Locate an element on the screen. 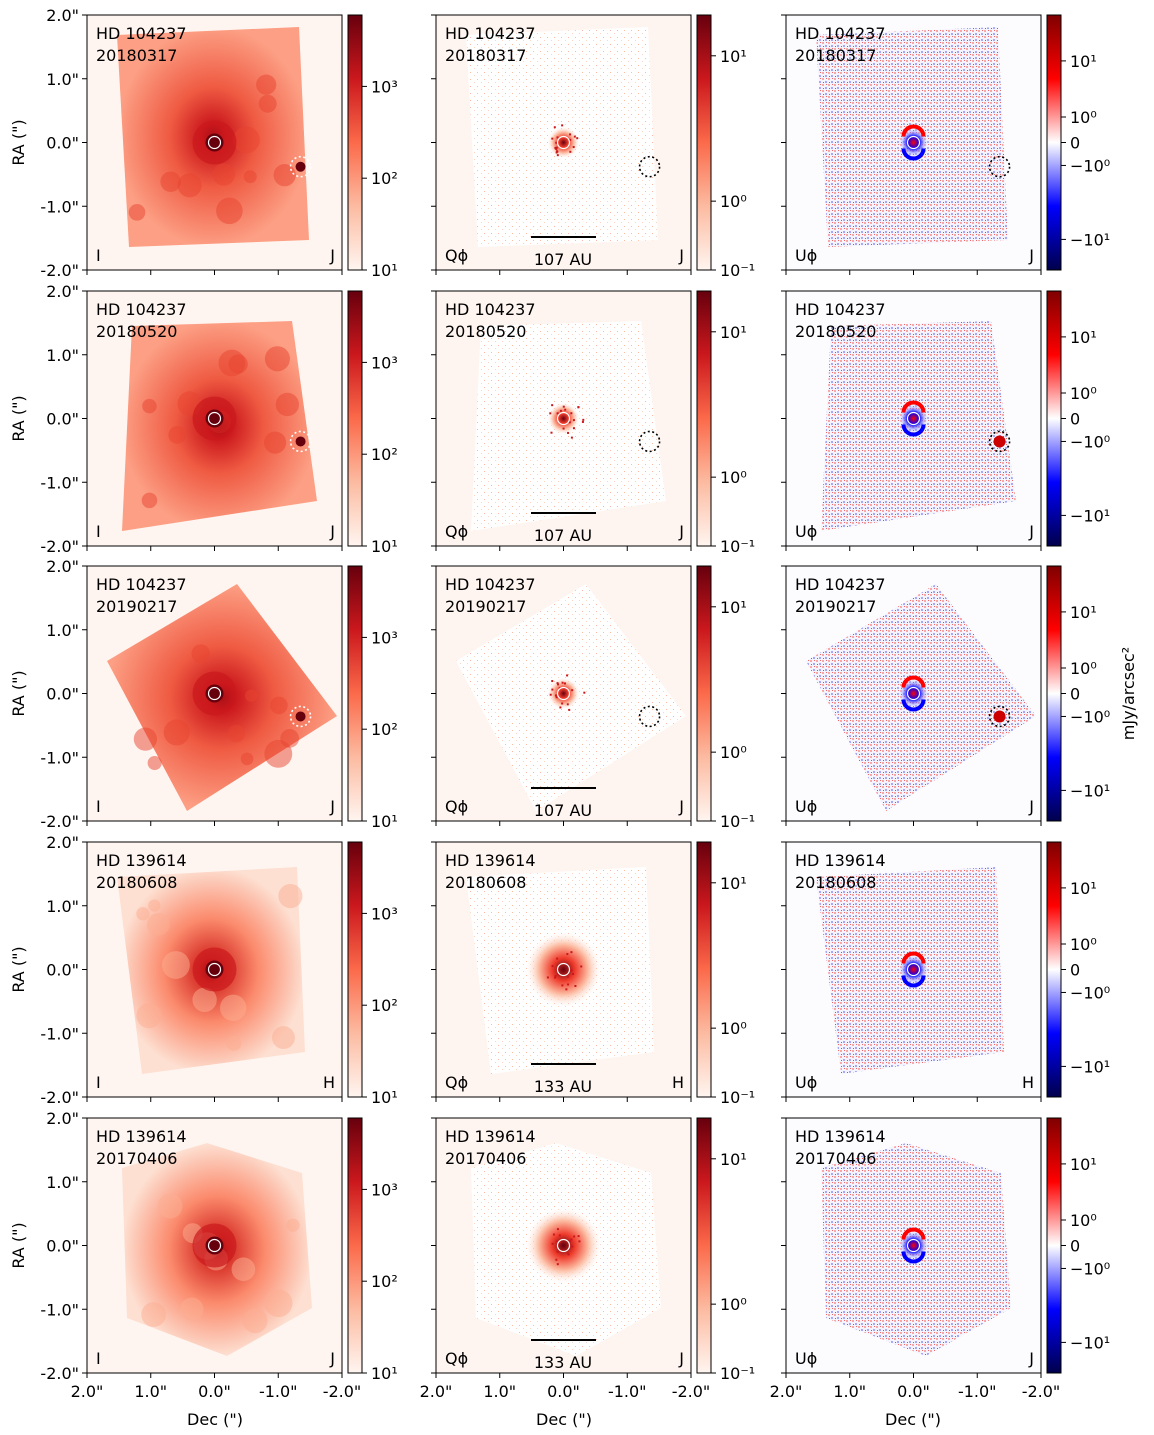 The width and height of the screenshot is (1154, 1435). companion-source is located at coordinates (300, 166).